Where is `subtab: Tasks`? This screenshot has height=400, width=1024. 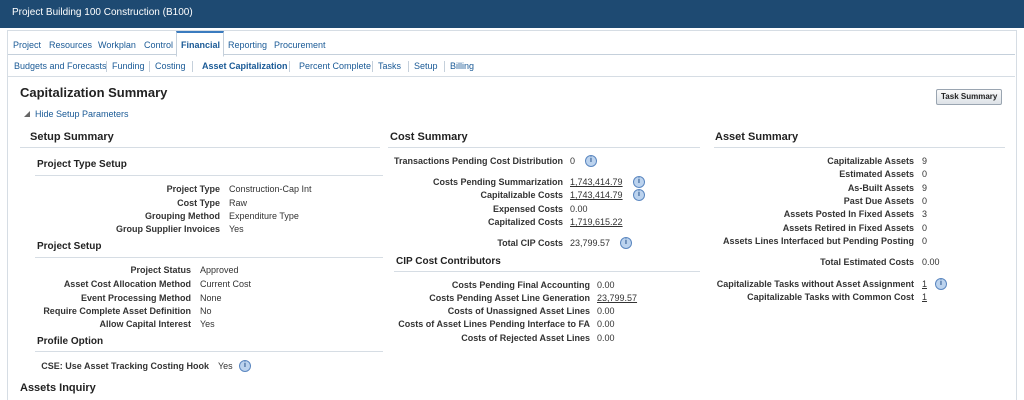
subtab: Tasks is located at coordinates (390, 66).